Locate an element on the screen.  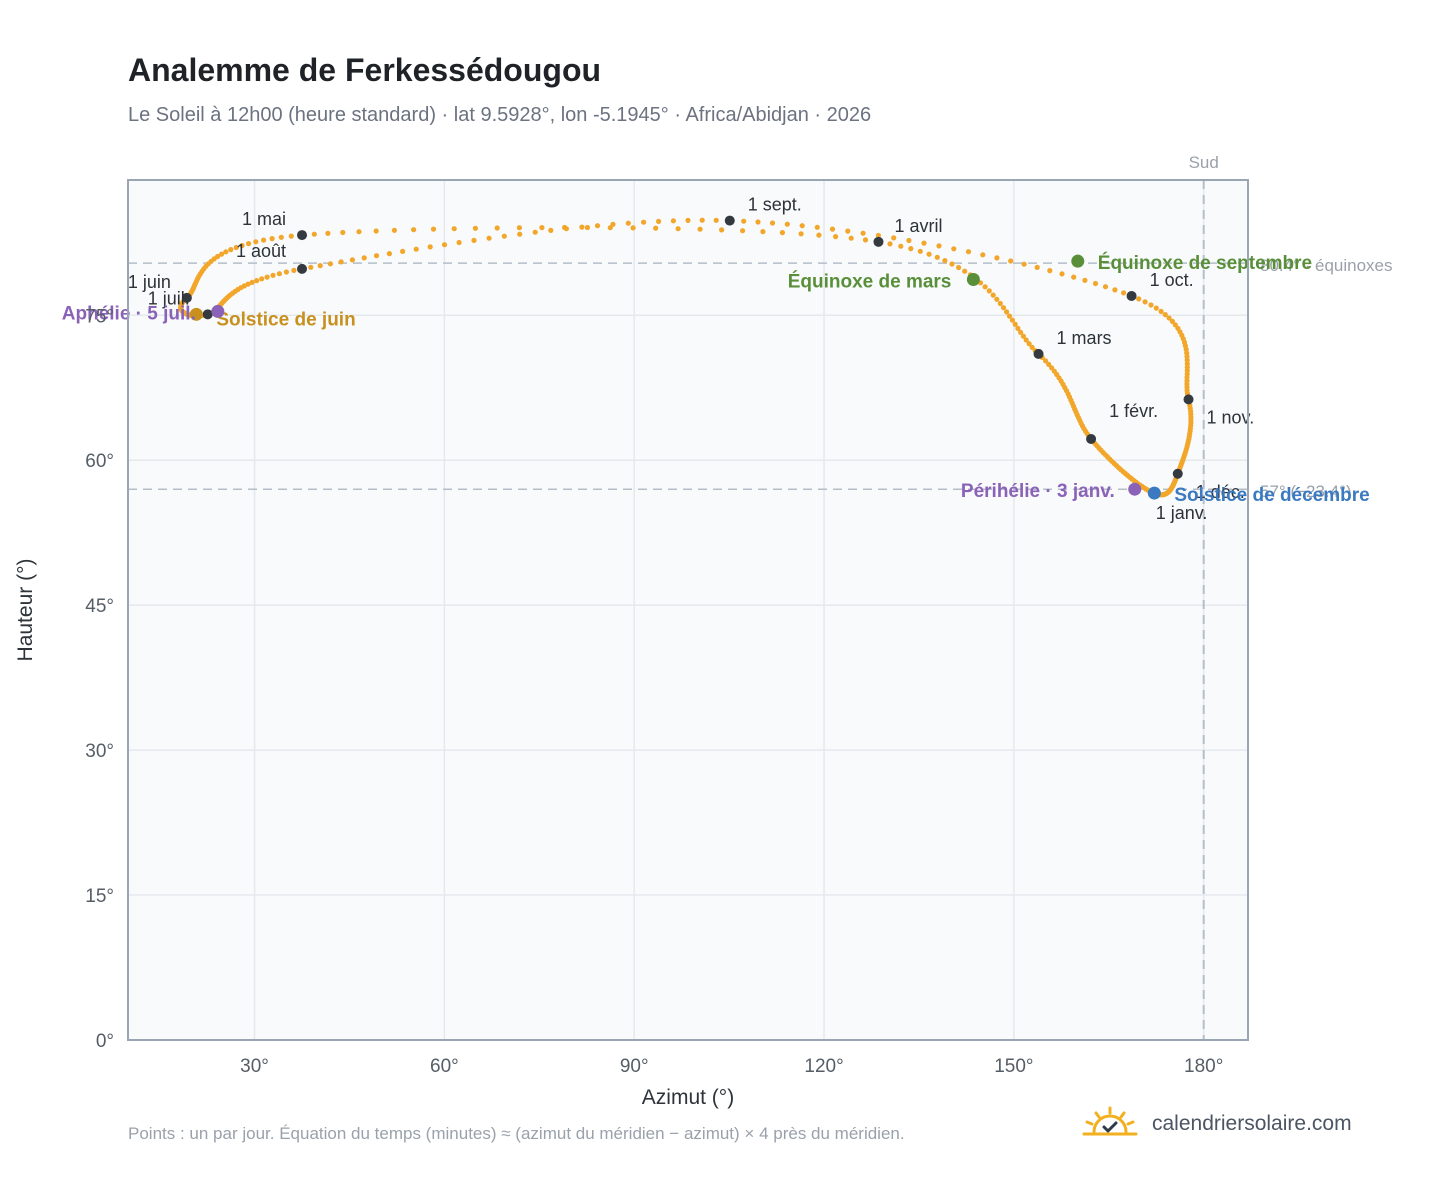
month-marker-label: 1 mars is located at coordinates (1084, 338).